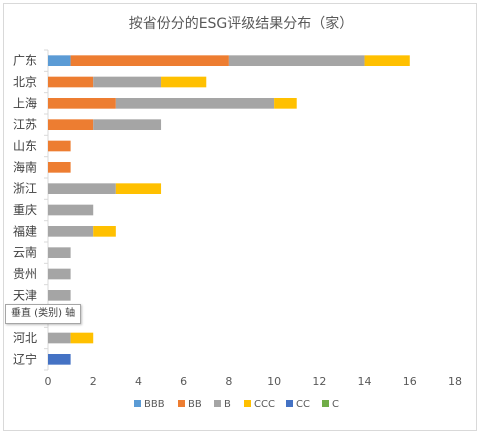 The width and height of the screenshot is (482, 436). Describe the element at coordinates (195, 404) in the screenshot. I see `legend-label-bb: BB` at that location.